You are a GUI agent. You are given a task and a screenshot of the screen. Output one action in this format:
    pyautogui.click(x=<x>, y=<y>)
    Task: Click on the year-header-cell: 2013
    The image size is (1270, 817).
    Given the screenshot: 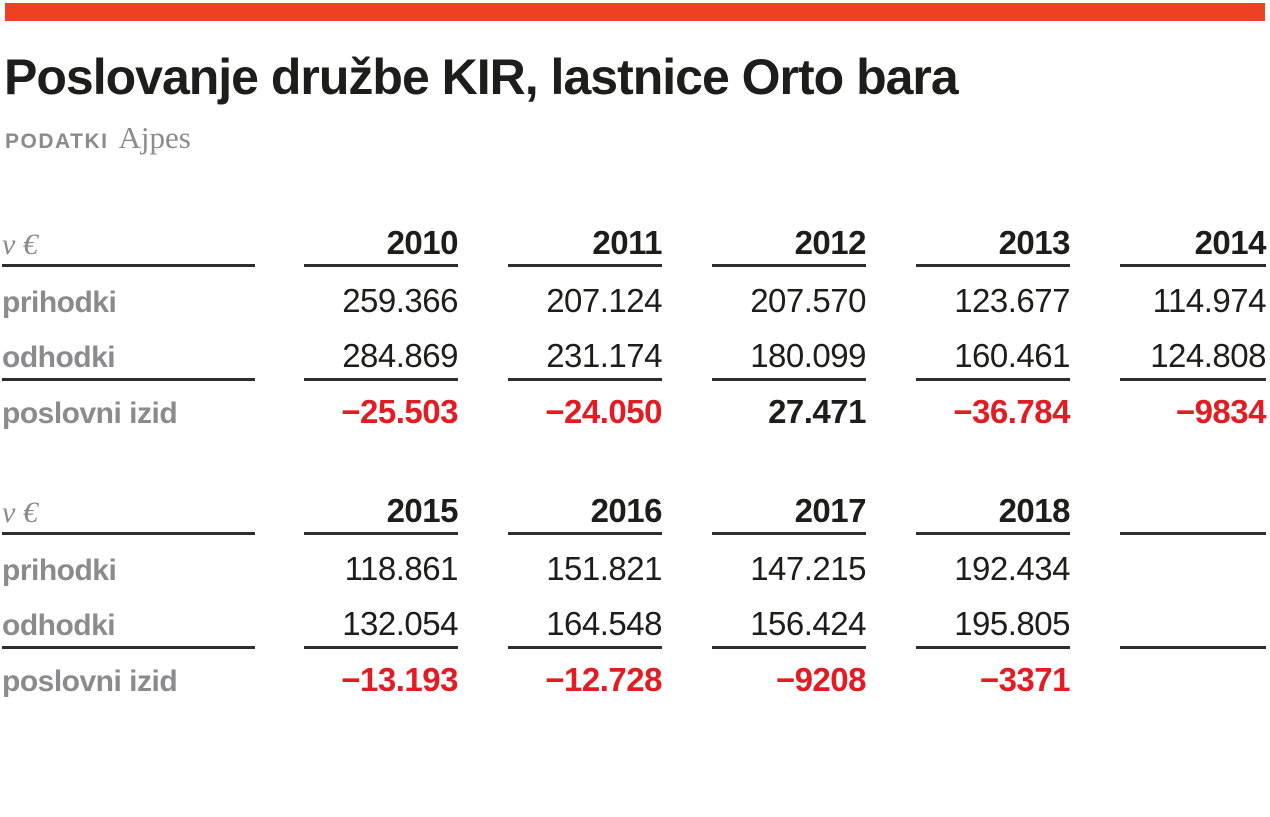 What is the action you would take?
    pyautogui.click(x=993, y=244)
    